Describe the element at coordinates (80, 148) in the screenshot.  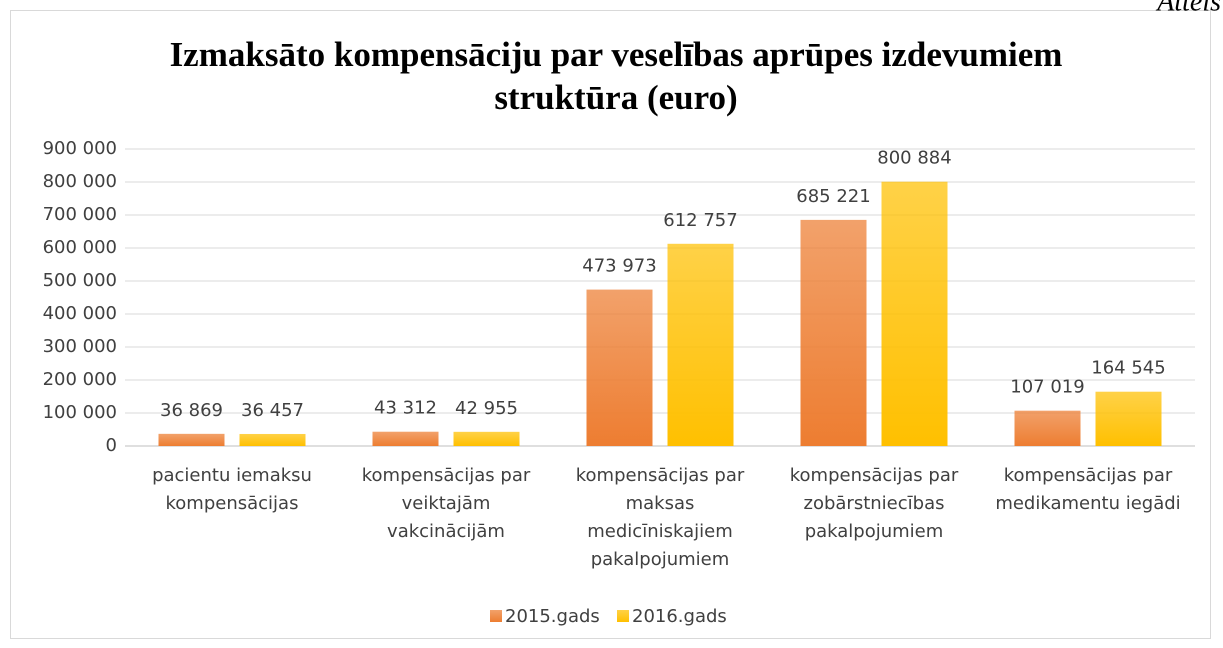
I see `y-tick-label: 900 000` at that location.